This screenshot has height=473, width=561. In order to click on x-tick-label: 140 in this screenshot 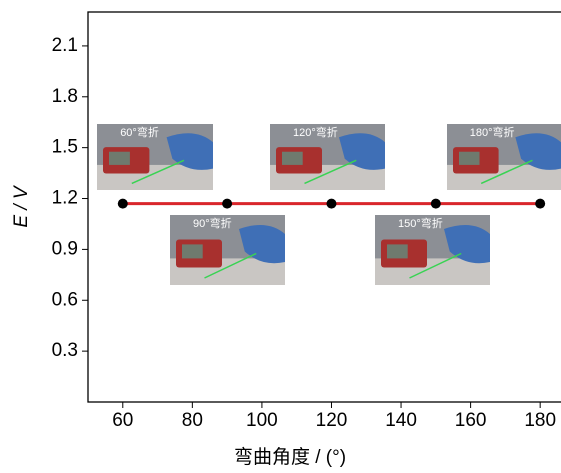, I will do `click(401, 420)`.